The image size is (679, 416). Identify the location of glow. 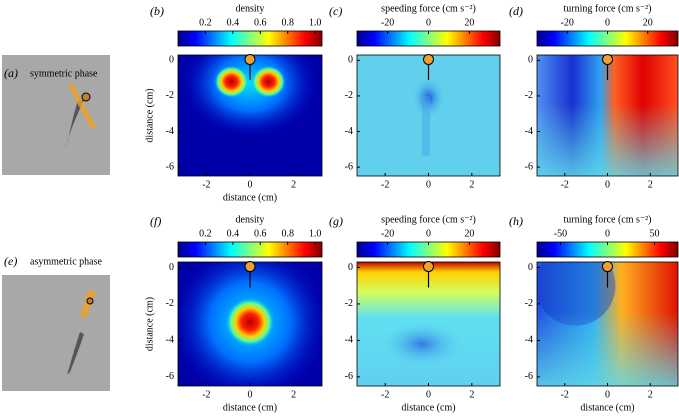
(250, 97).